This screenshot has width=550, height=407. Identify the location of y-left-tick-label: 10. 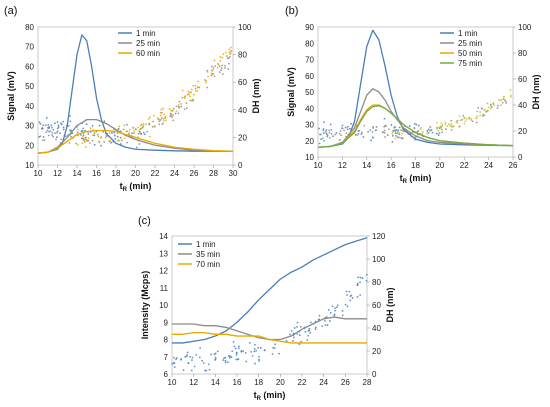
(163, 305).